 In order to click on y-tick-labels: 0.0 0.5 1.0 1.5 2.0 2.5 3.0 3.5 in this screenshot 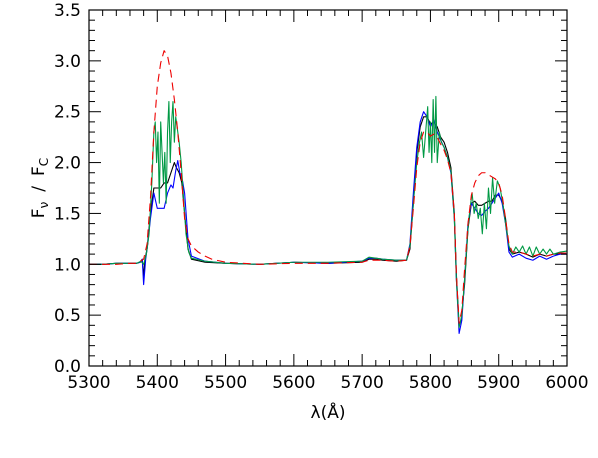, I will do `click(67, 189)`.